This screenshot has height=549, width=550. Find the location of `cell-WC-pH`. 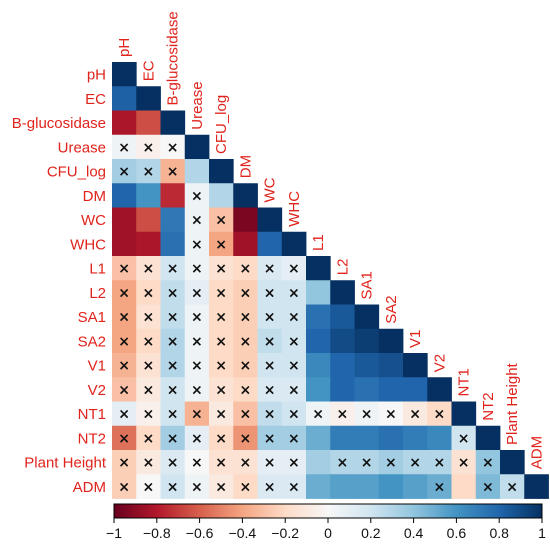

cell-WC-pH is located at coordinates (124, 220).